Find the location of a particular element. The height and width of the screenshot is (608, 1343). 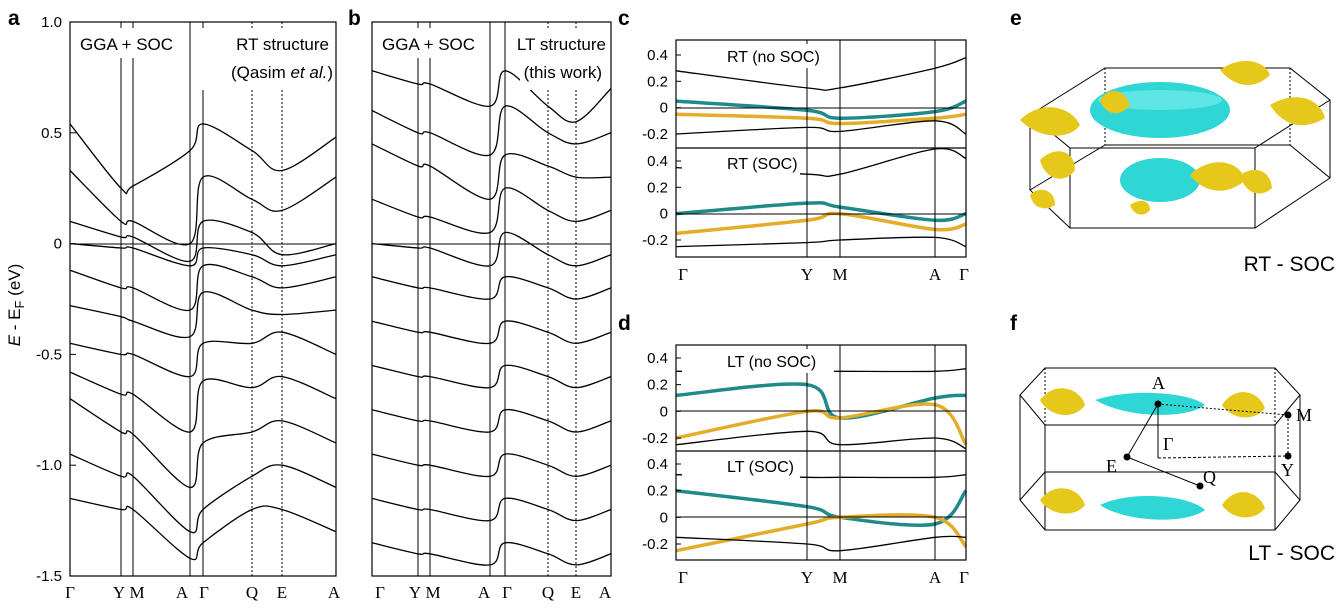

b-kpoint-5: Q is located at coordinates (548, 592).